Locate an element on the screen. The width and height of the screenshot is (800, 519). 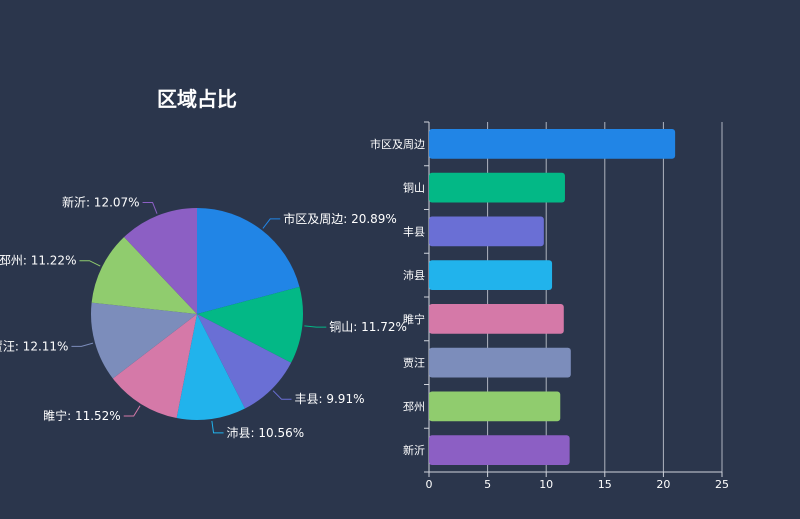
y-tick-label-4: 睢宁 is located at coordinates (414, 319).